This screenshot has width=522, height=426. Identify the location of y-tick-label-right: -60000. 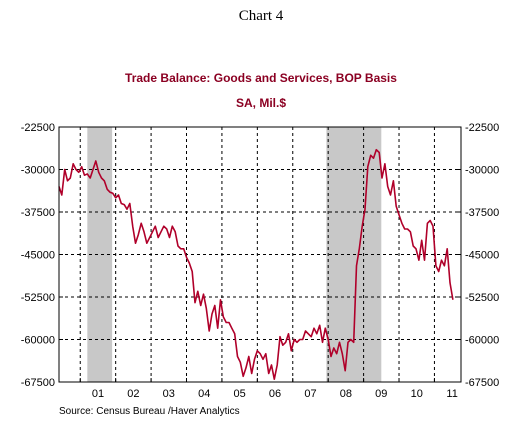
(482, 341).